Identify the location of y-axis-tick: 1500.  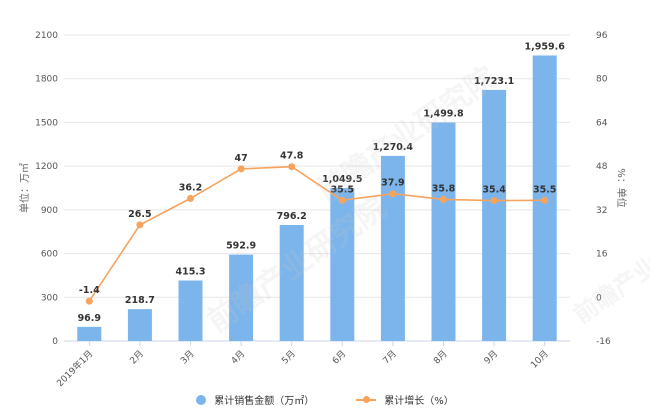
(46, 123).